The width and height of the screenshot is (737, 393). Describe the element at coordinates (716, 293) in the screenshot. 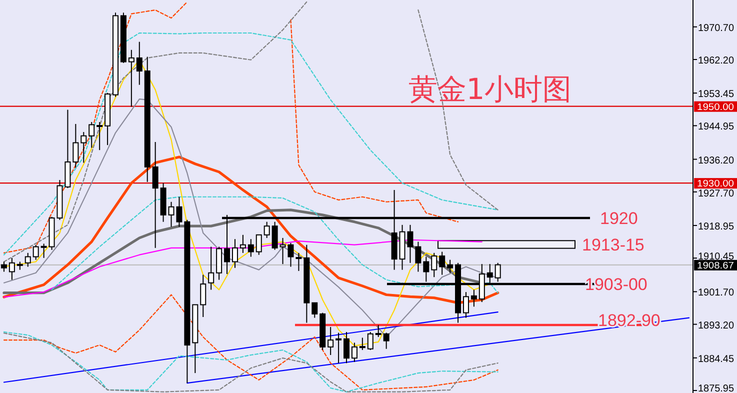

I see `y-tick-label: 1901.70` at that location.